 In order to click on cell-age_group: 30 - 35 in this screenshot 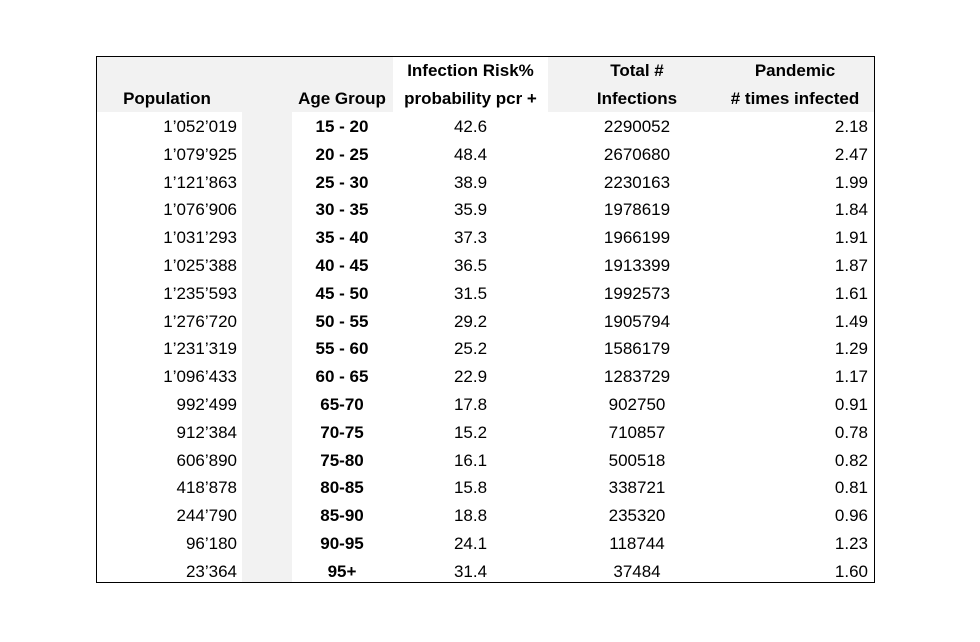, I will do `click(342, 210)`.